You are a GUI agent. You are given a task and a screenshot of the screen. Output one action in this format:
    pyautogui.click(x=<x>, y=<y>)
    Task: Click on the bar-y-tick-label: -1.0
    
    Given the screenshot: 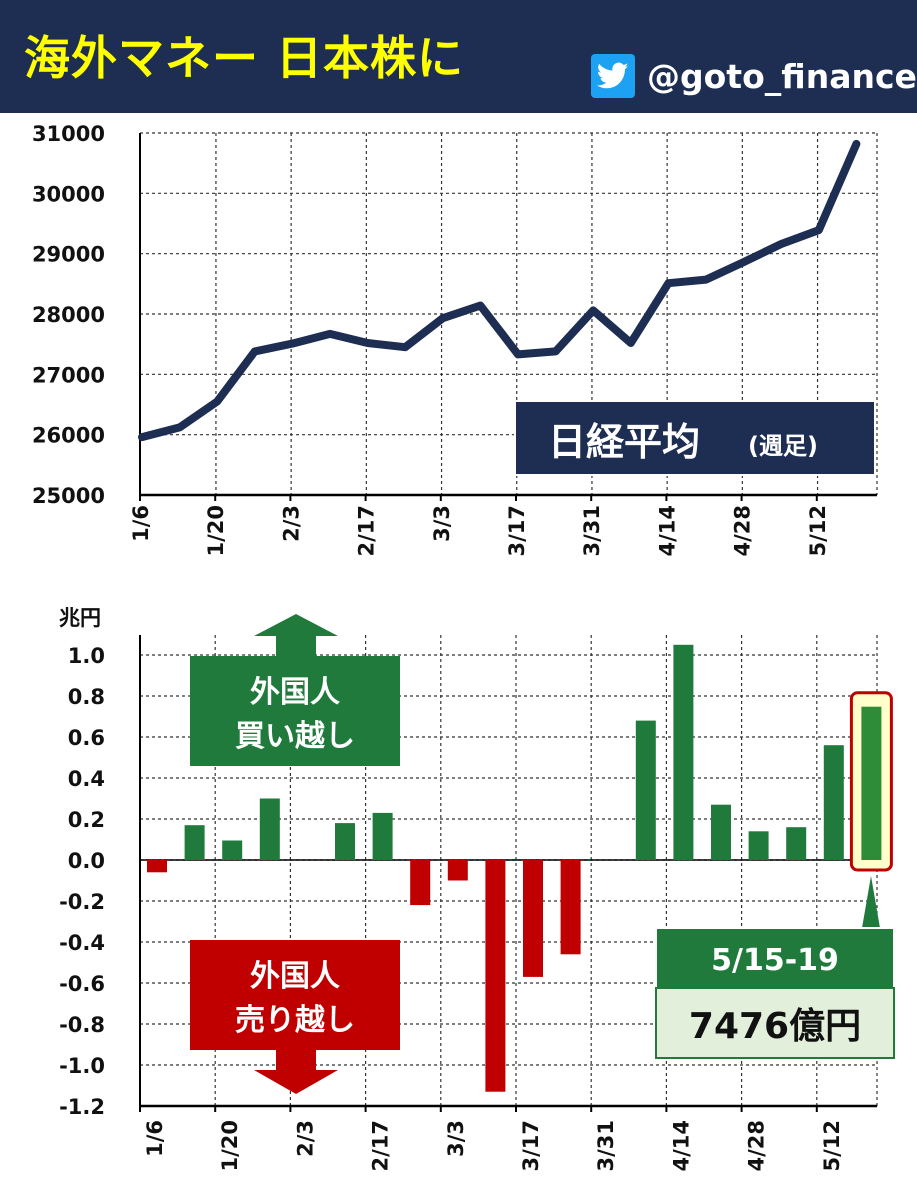 What is the action you would take?
    pyautogui.click(x=82, y=1066)
    